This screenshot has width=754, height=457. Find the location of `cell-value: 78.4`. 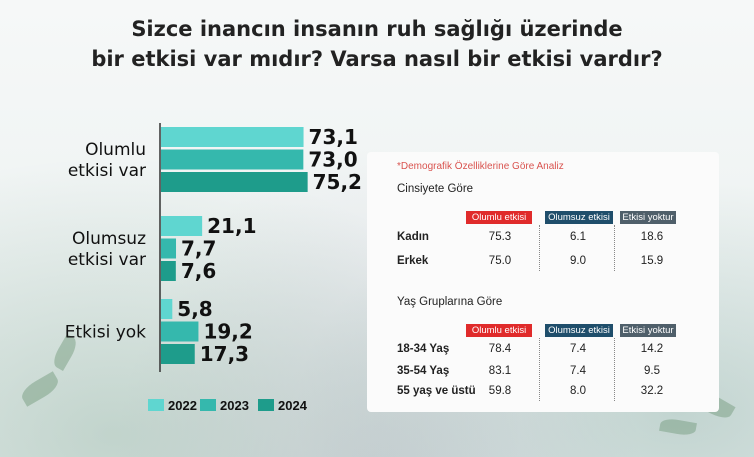

cell-value: 78.4 is located at coordinates (500, 349).